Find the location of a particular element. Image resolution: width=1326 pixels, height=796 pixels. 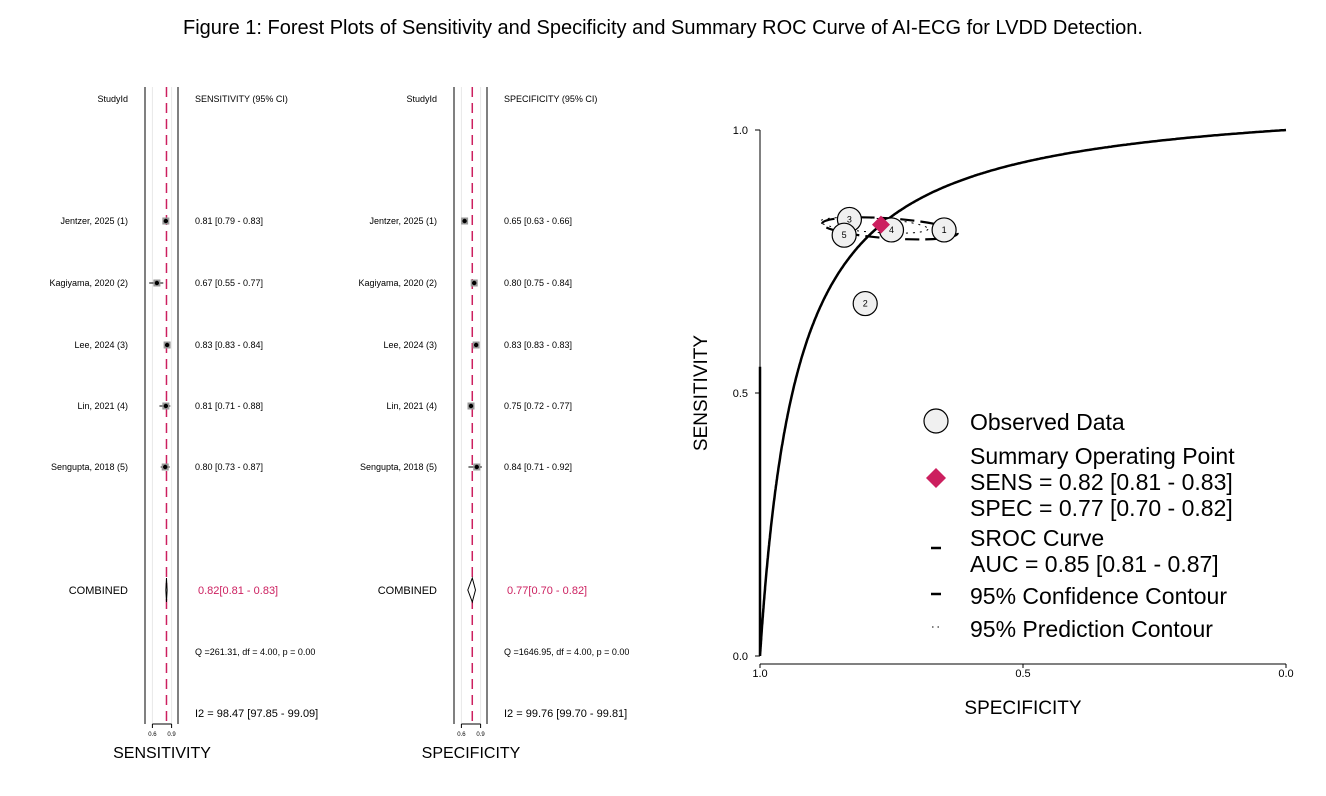

legend-summary-icon is located at coordinates (936, 478).